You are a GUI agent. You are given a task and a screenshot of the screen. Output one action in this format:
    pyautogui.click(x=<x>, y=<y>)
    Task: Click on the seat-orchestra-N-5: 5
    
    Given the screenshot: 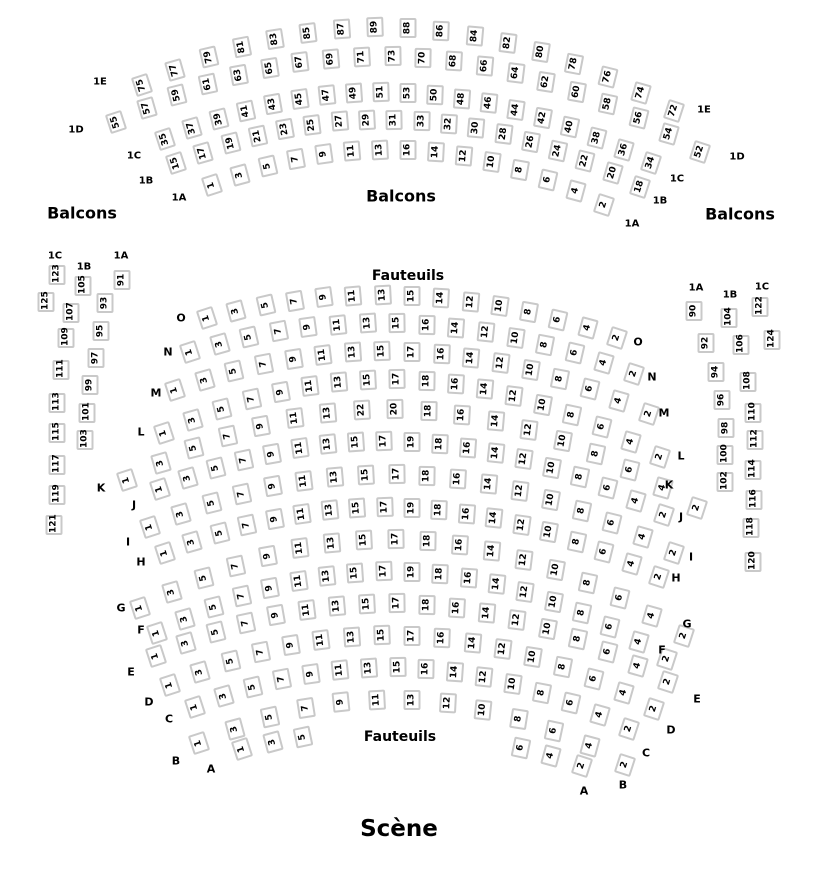 What is the action you would take?
    pyautogui.click(x=249, y=337)
    